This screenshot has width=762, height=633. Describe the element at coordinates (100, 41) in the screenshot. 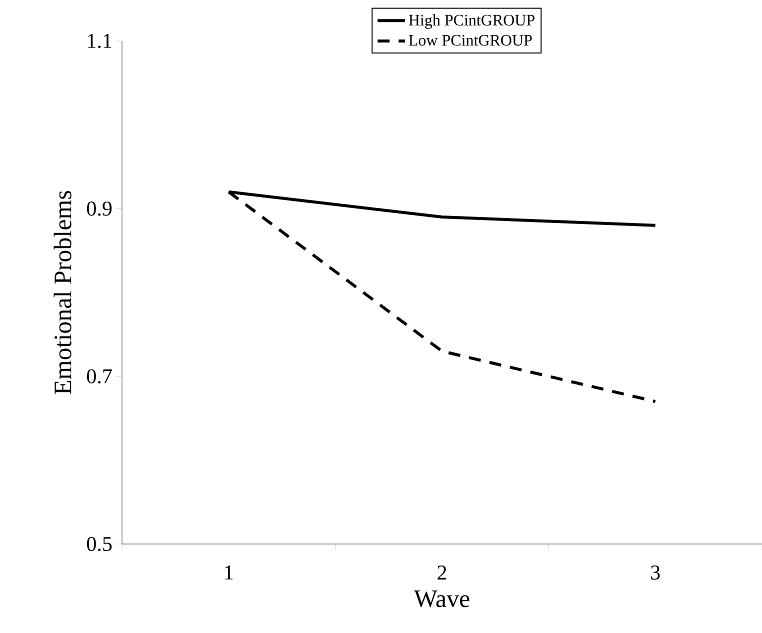

I see `y-tick-label: 1.1` at that location.